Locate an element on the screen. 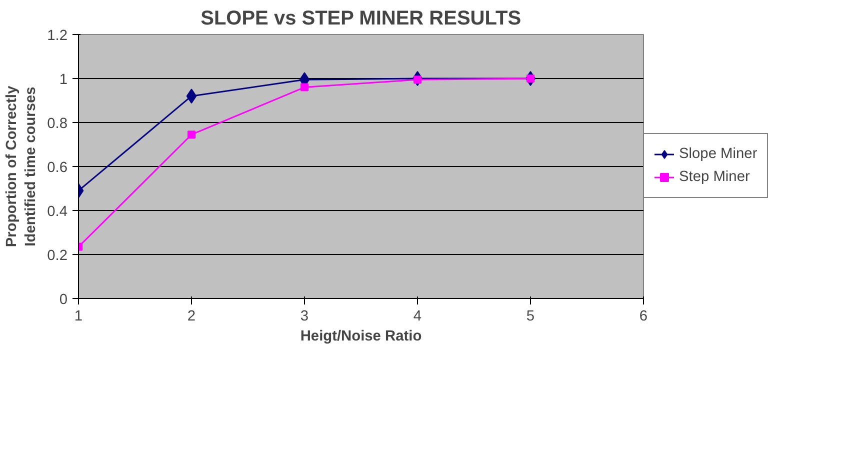  x-tick-label: 4 is located at coordinates (417, 316).